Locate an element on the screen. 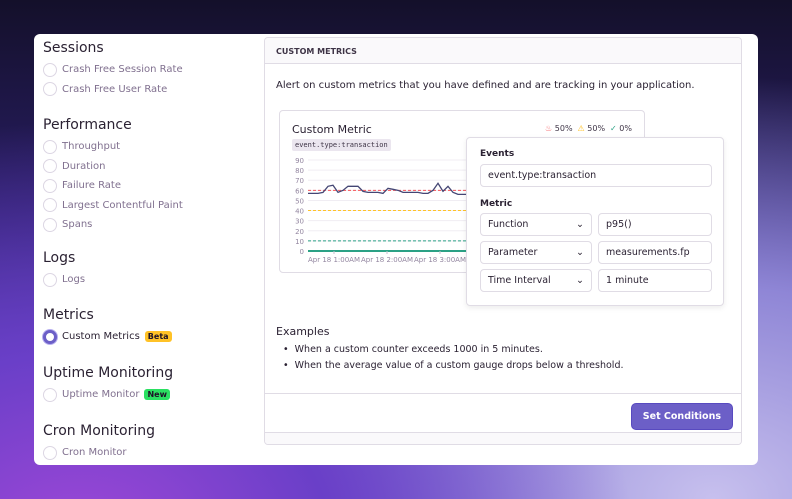  section-title: Uptime Monitoring is located at coordinates (108, 373).